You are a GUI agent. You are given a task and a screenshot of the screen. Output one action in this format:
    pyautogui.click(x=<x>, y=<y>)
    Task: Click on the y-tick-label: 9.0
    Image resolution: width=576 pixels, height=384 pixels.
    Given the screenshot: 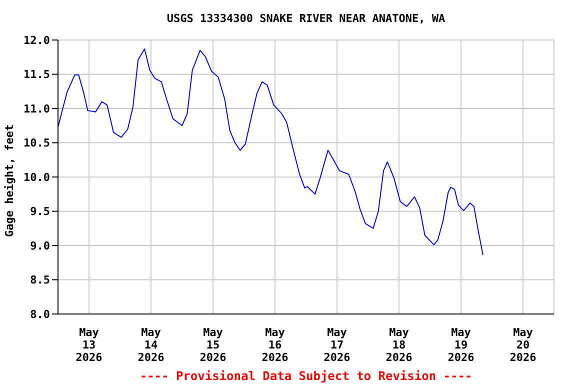 What is the action you would take?
    pyautogui.click(x=40, y=245)
    